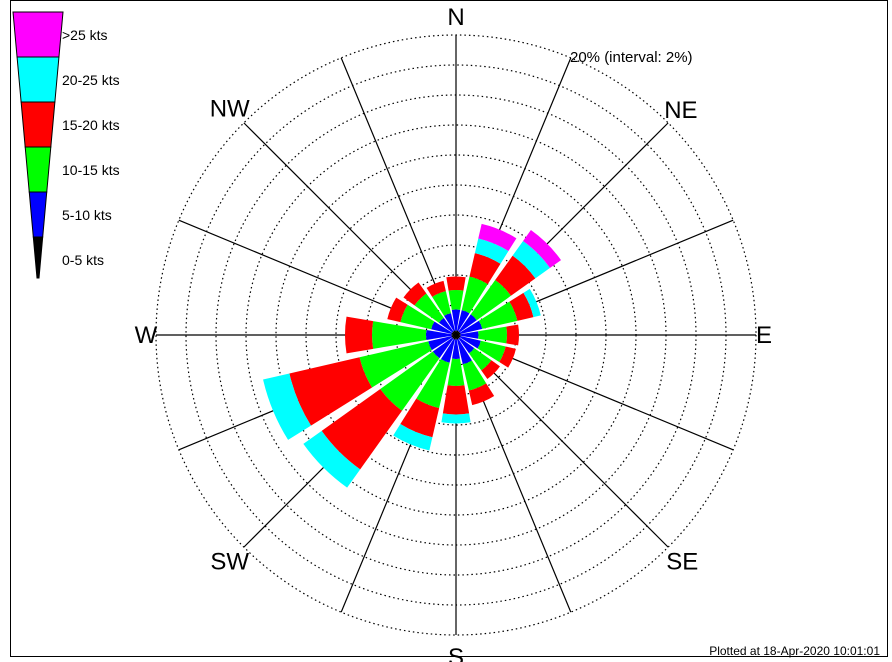  Describe the element at coordinates (230, 109) in the screenshot. I see `direction-label-nw: NW` at that location.